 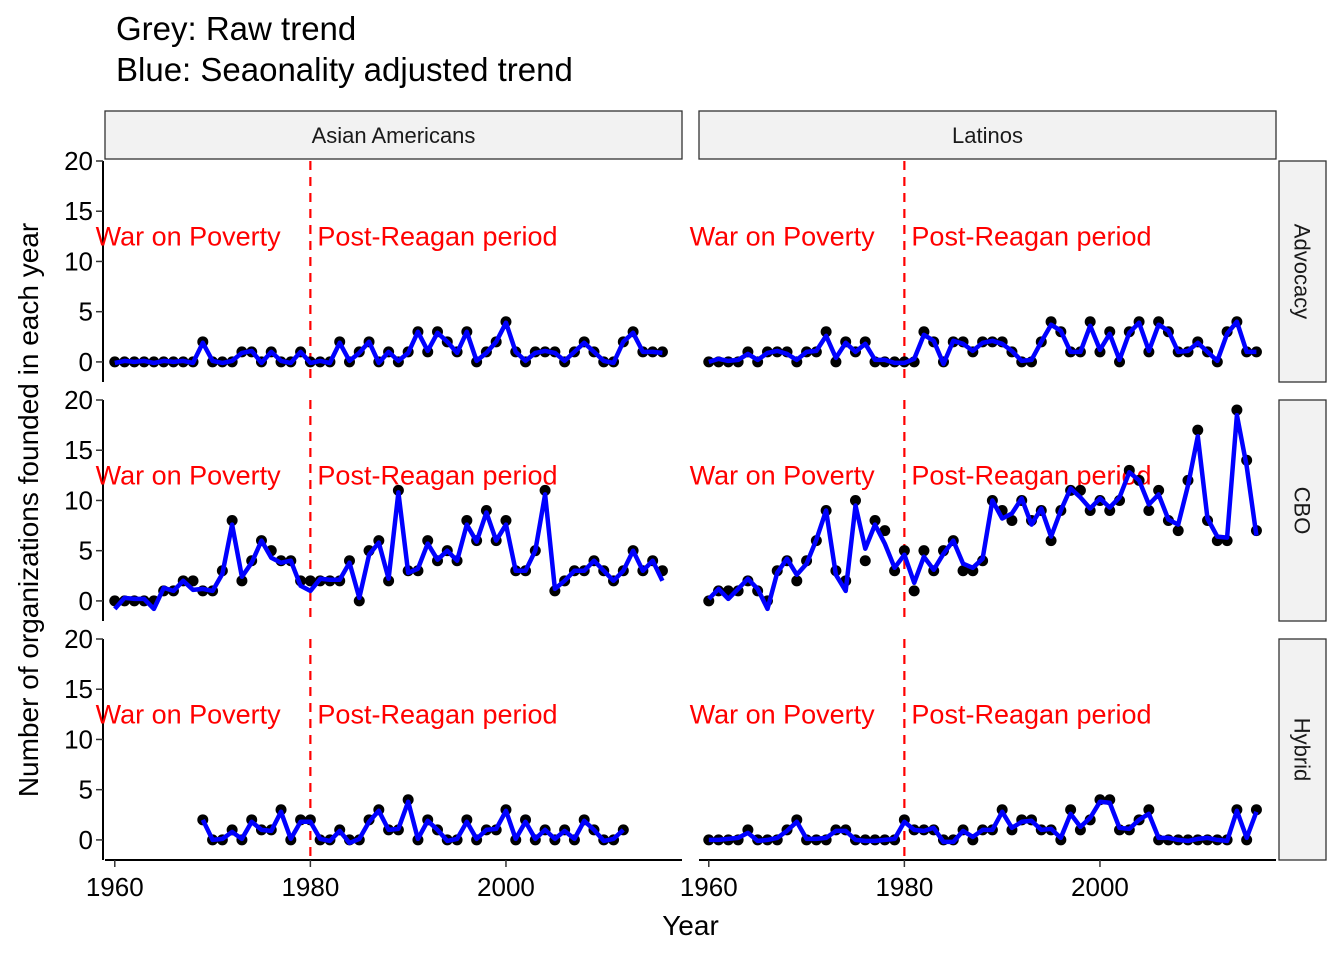 I want to click on x-axis-title: Year, so click(x=690, y=925).